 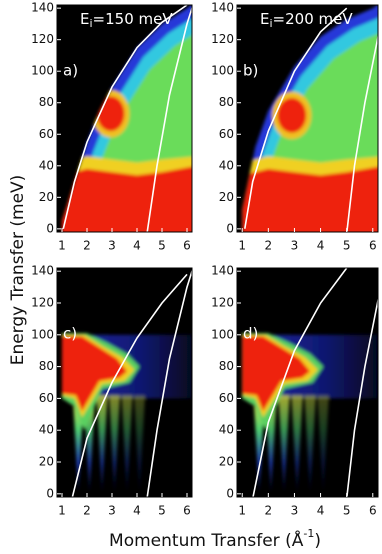 What do you see at coordinates (250, 71) in the screenshot?
I see `panel-label: b)` at bounding box center [250, 71].